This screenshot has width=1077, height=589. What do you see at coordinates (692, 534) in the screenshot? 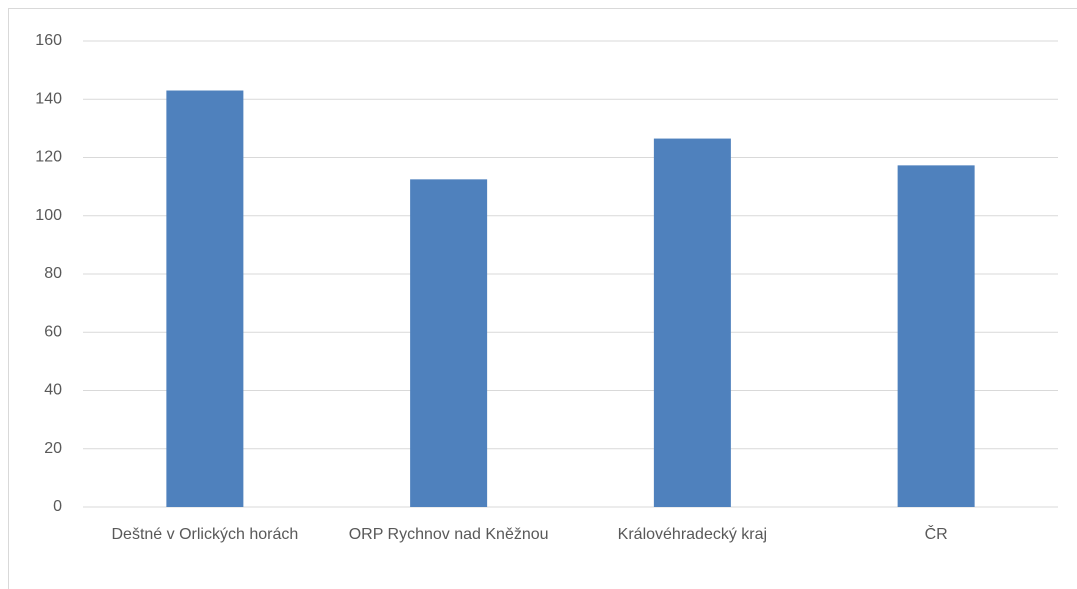
I see `x-tick-label: Královéhradecký kraj` at bounding box center [692, 534].